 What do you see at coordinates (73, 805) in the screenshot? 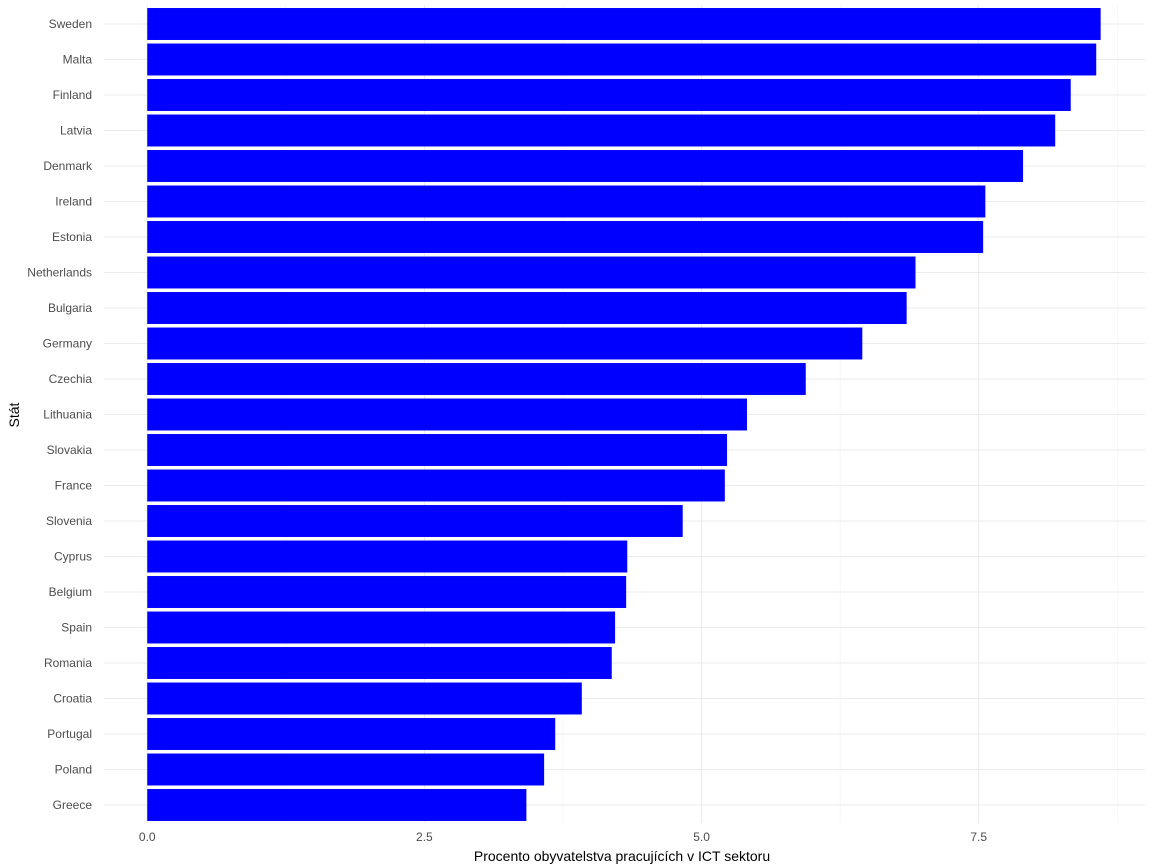
I see `y-tick-label: Greece` at bounding box center [73, 805].